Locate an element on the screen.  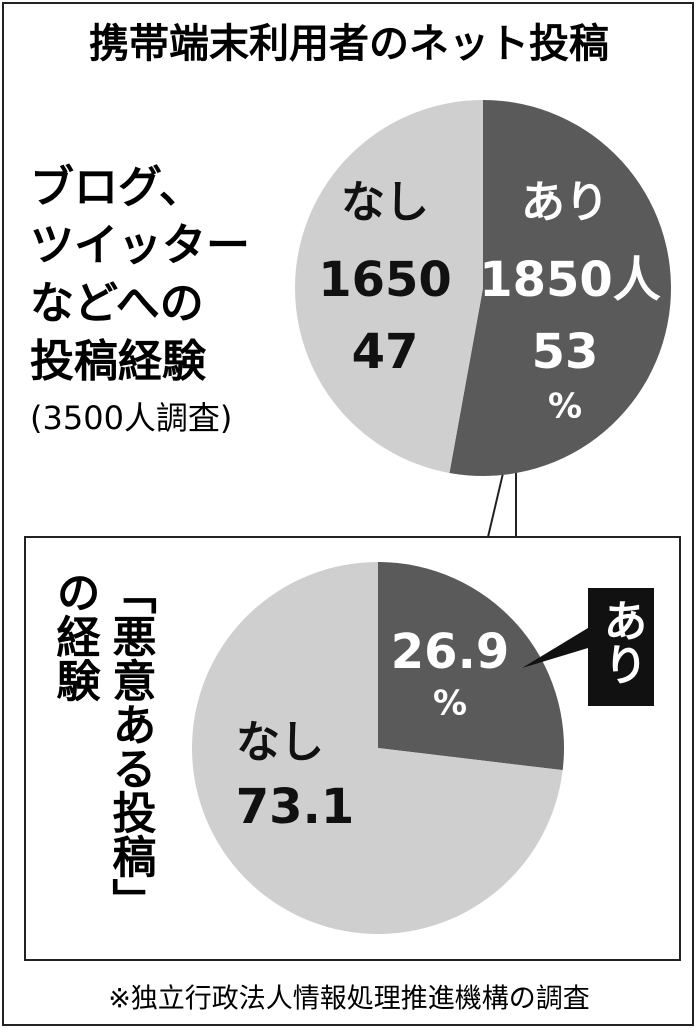
footnote: ※独立行政法人情報処理推進機構の調査 is located at coordinates (349, 999).